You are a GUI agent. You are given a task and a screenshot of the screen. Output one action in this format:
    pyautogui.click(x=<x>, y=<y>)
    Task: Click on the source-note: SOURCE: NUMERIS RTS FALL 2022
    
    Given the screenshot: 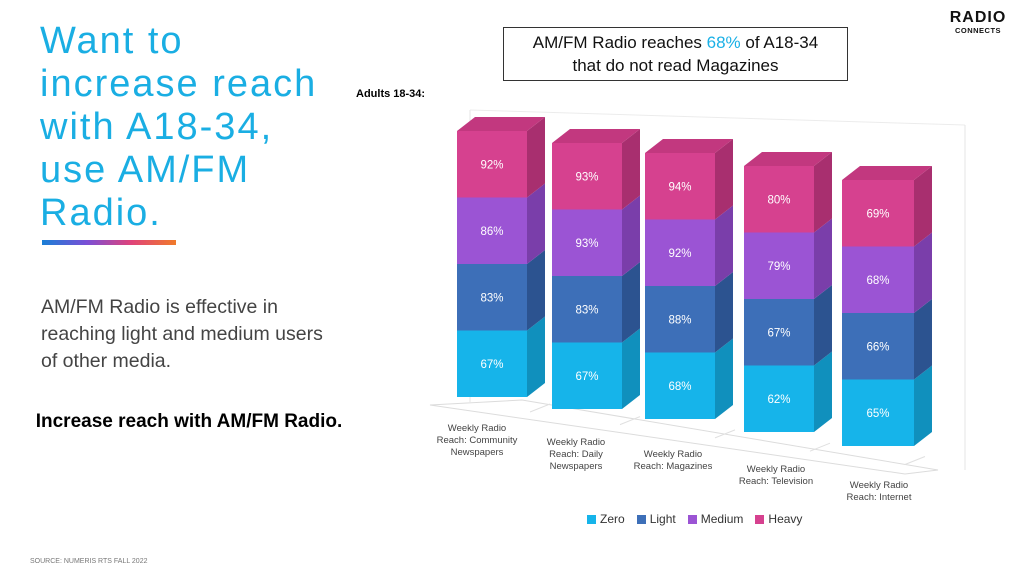 What is the action you would take?
    pyautogui.click(x=89, y=561)
    